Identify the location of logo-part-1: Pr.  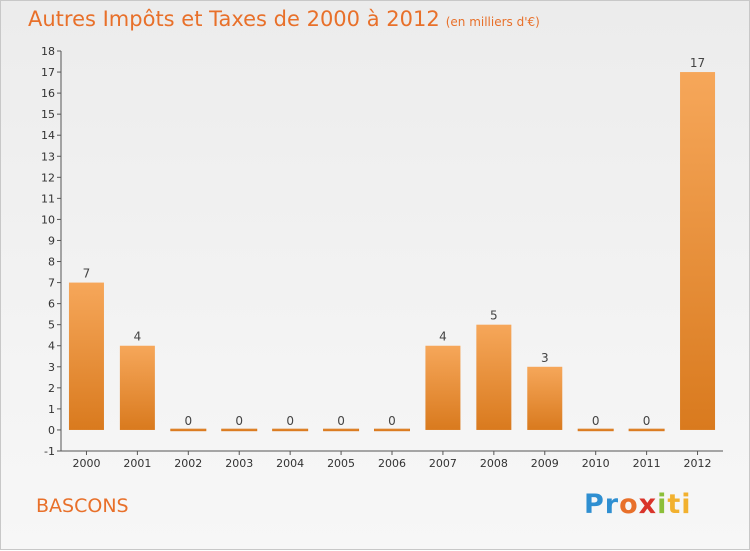
(602, 504).